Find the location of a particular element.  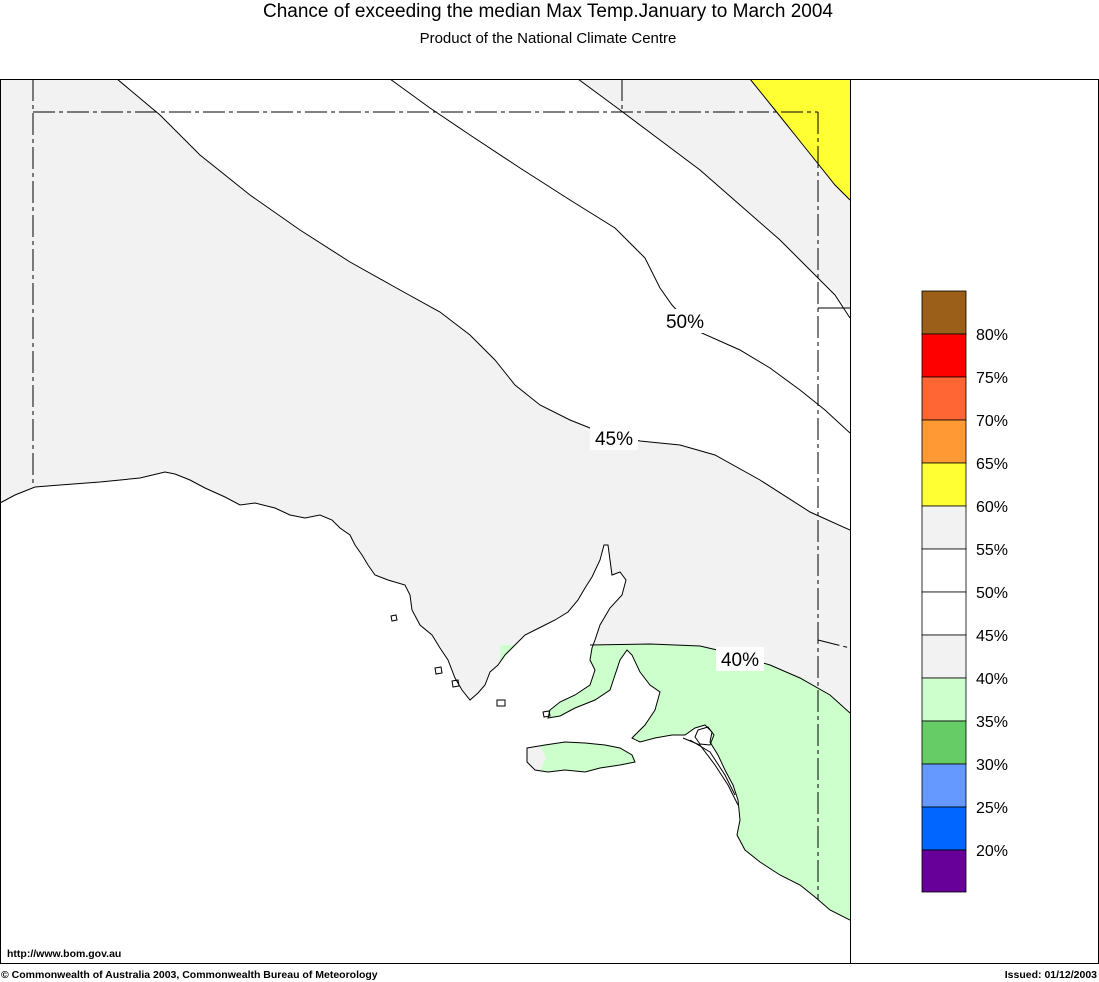

contour-label-40-bg is located at coordinates (740, 659).